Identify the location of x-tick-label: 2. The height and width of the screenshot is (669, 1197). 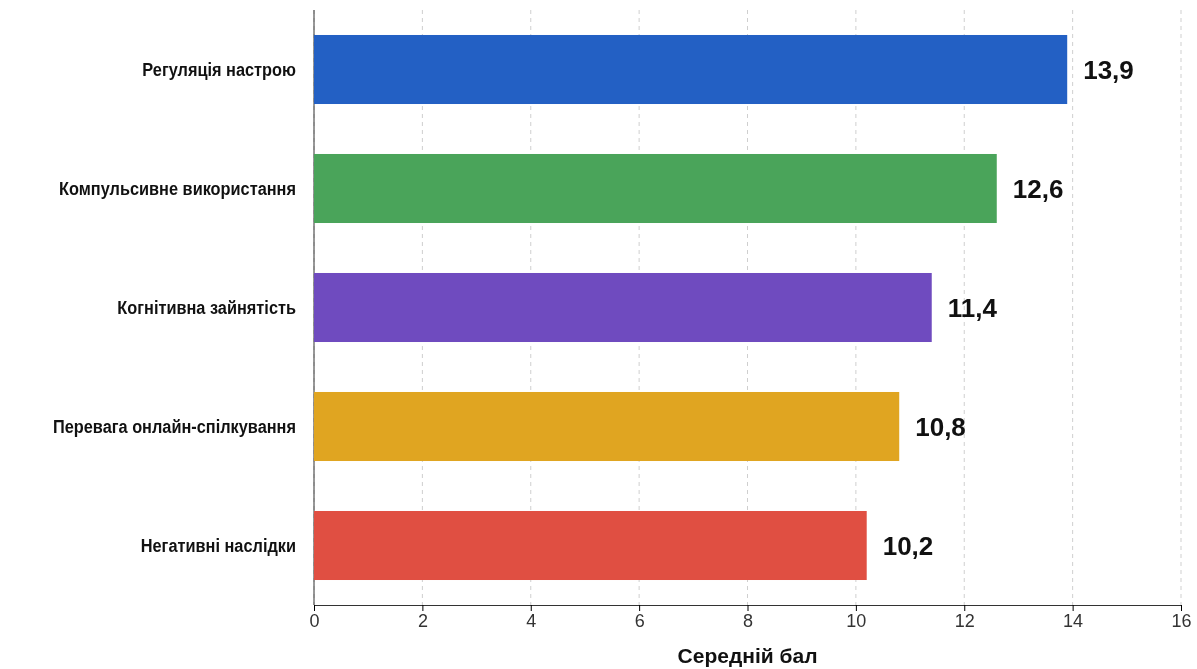
(422, 620).